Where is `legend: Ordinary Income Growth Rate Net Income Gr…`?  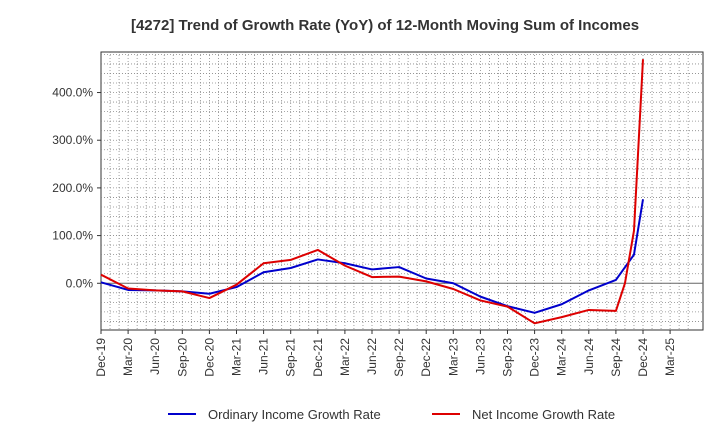 legend: Ordinary Income Growth Rate Net Income Gr… is located at coordinates (391, 414).